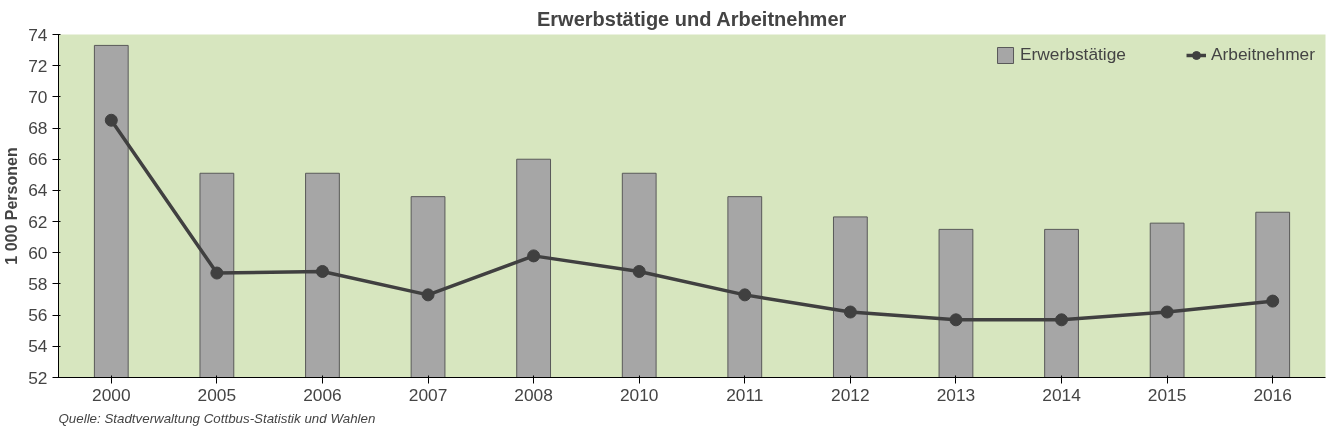  What do you see at coordinates (111, 394) in the screenshot?
I see `x-tick-label: 2000` at bounding box center [111, 394].